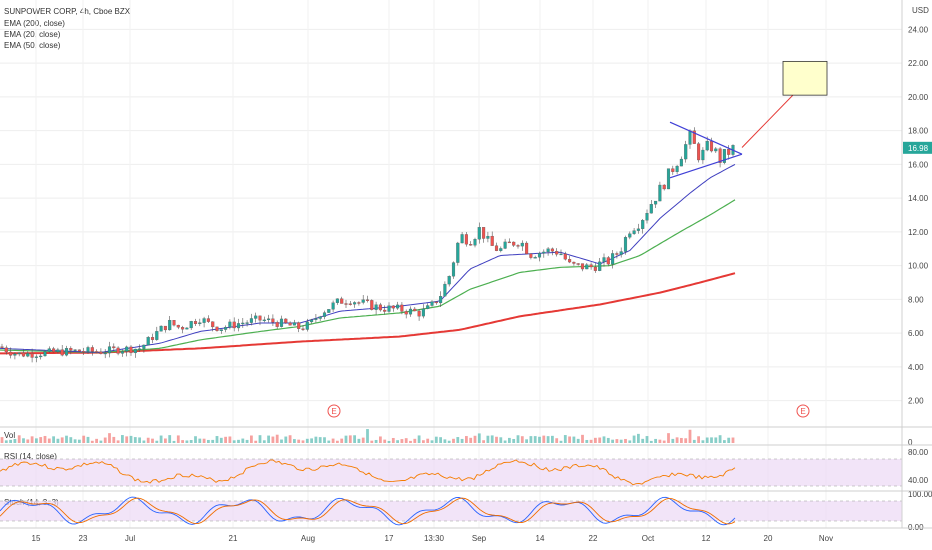  Describe the element at coordinates (30, 456) in the screenshot. I see `rsi-pane-label: RSI (14, close)` at that location.